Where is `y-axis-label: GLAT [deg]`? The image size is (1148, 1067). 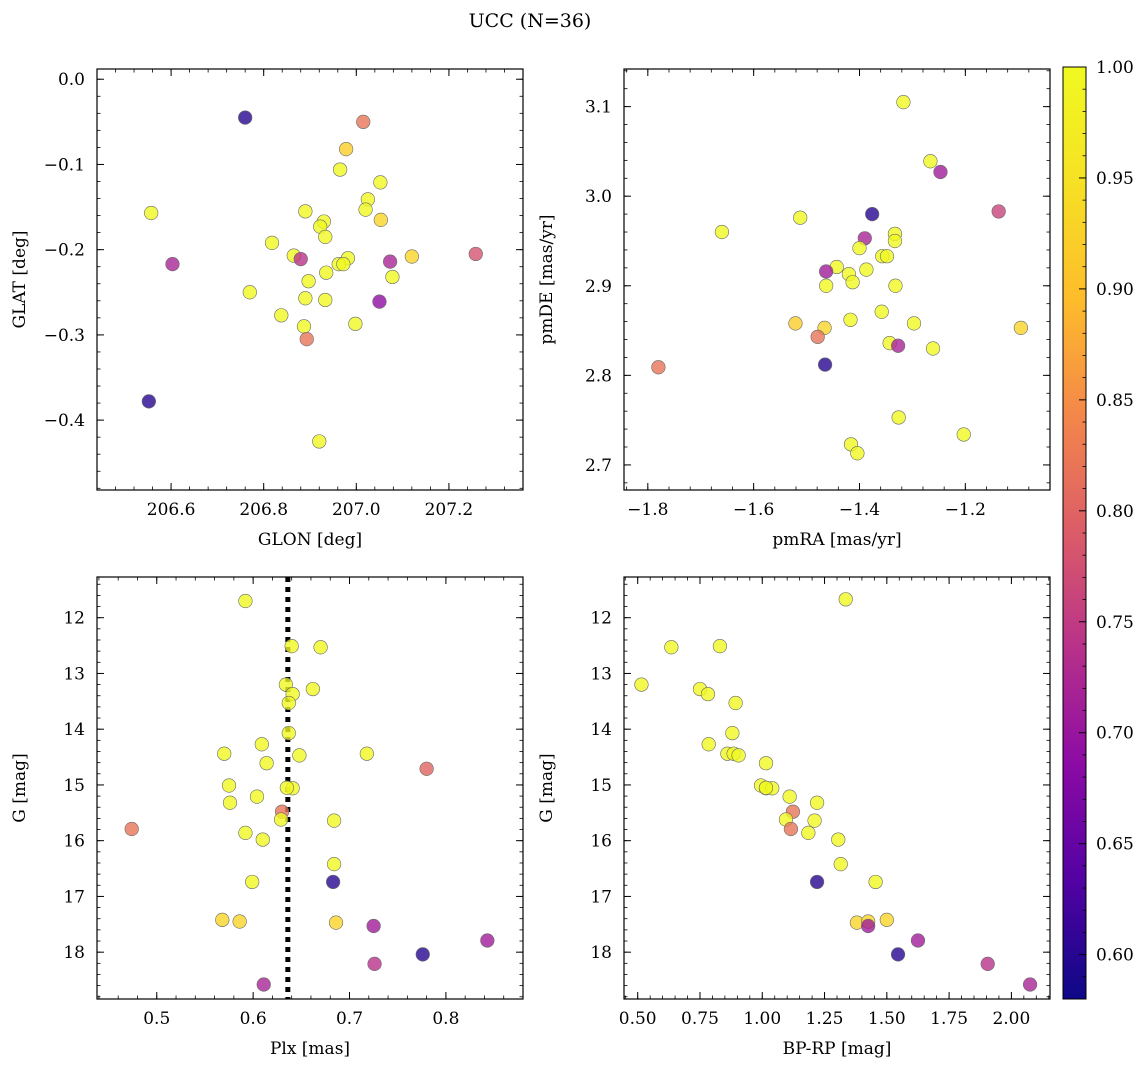
y-axis-label: GLAT [deg] is located at coordinates (20, 279).